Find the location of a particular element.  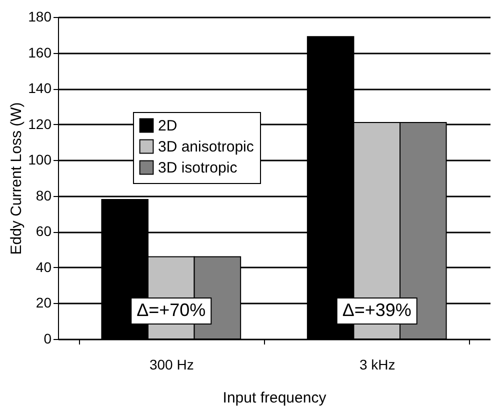

y-tick-label: 160 is located at coordinates (40, 52).